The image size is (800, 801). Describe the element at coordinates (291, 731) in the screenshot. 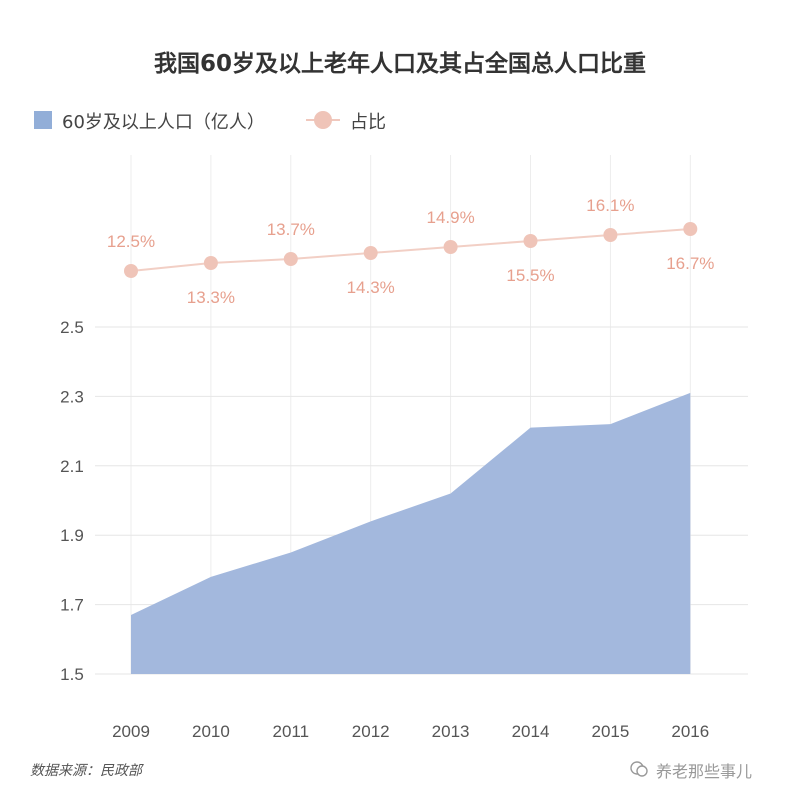

I see `x-tick-label: 2011` at that location.